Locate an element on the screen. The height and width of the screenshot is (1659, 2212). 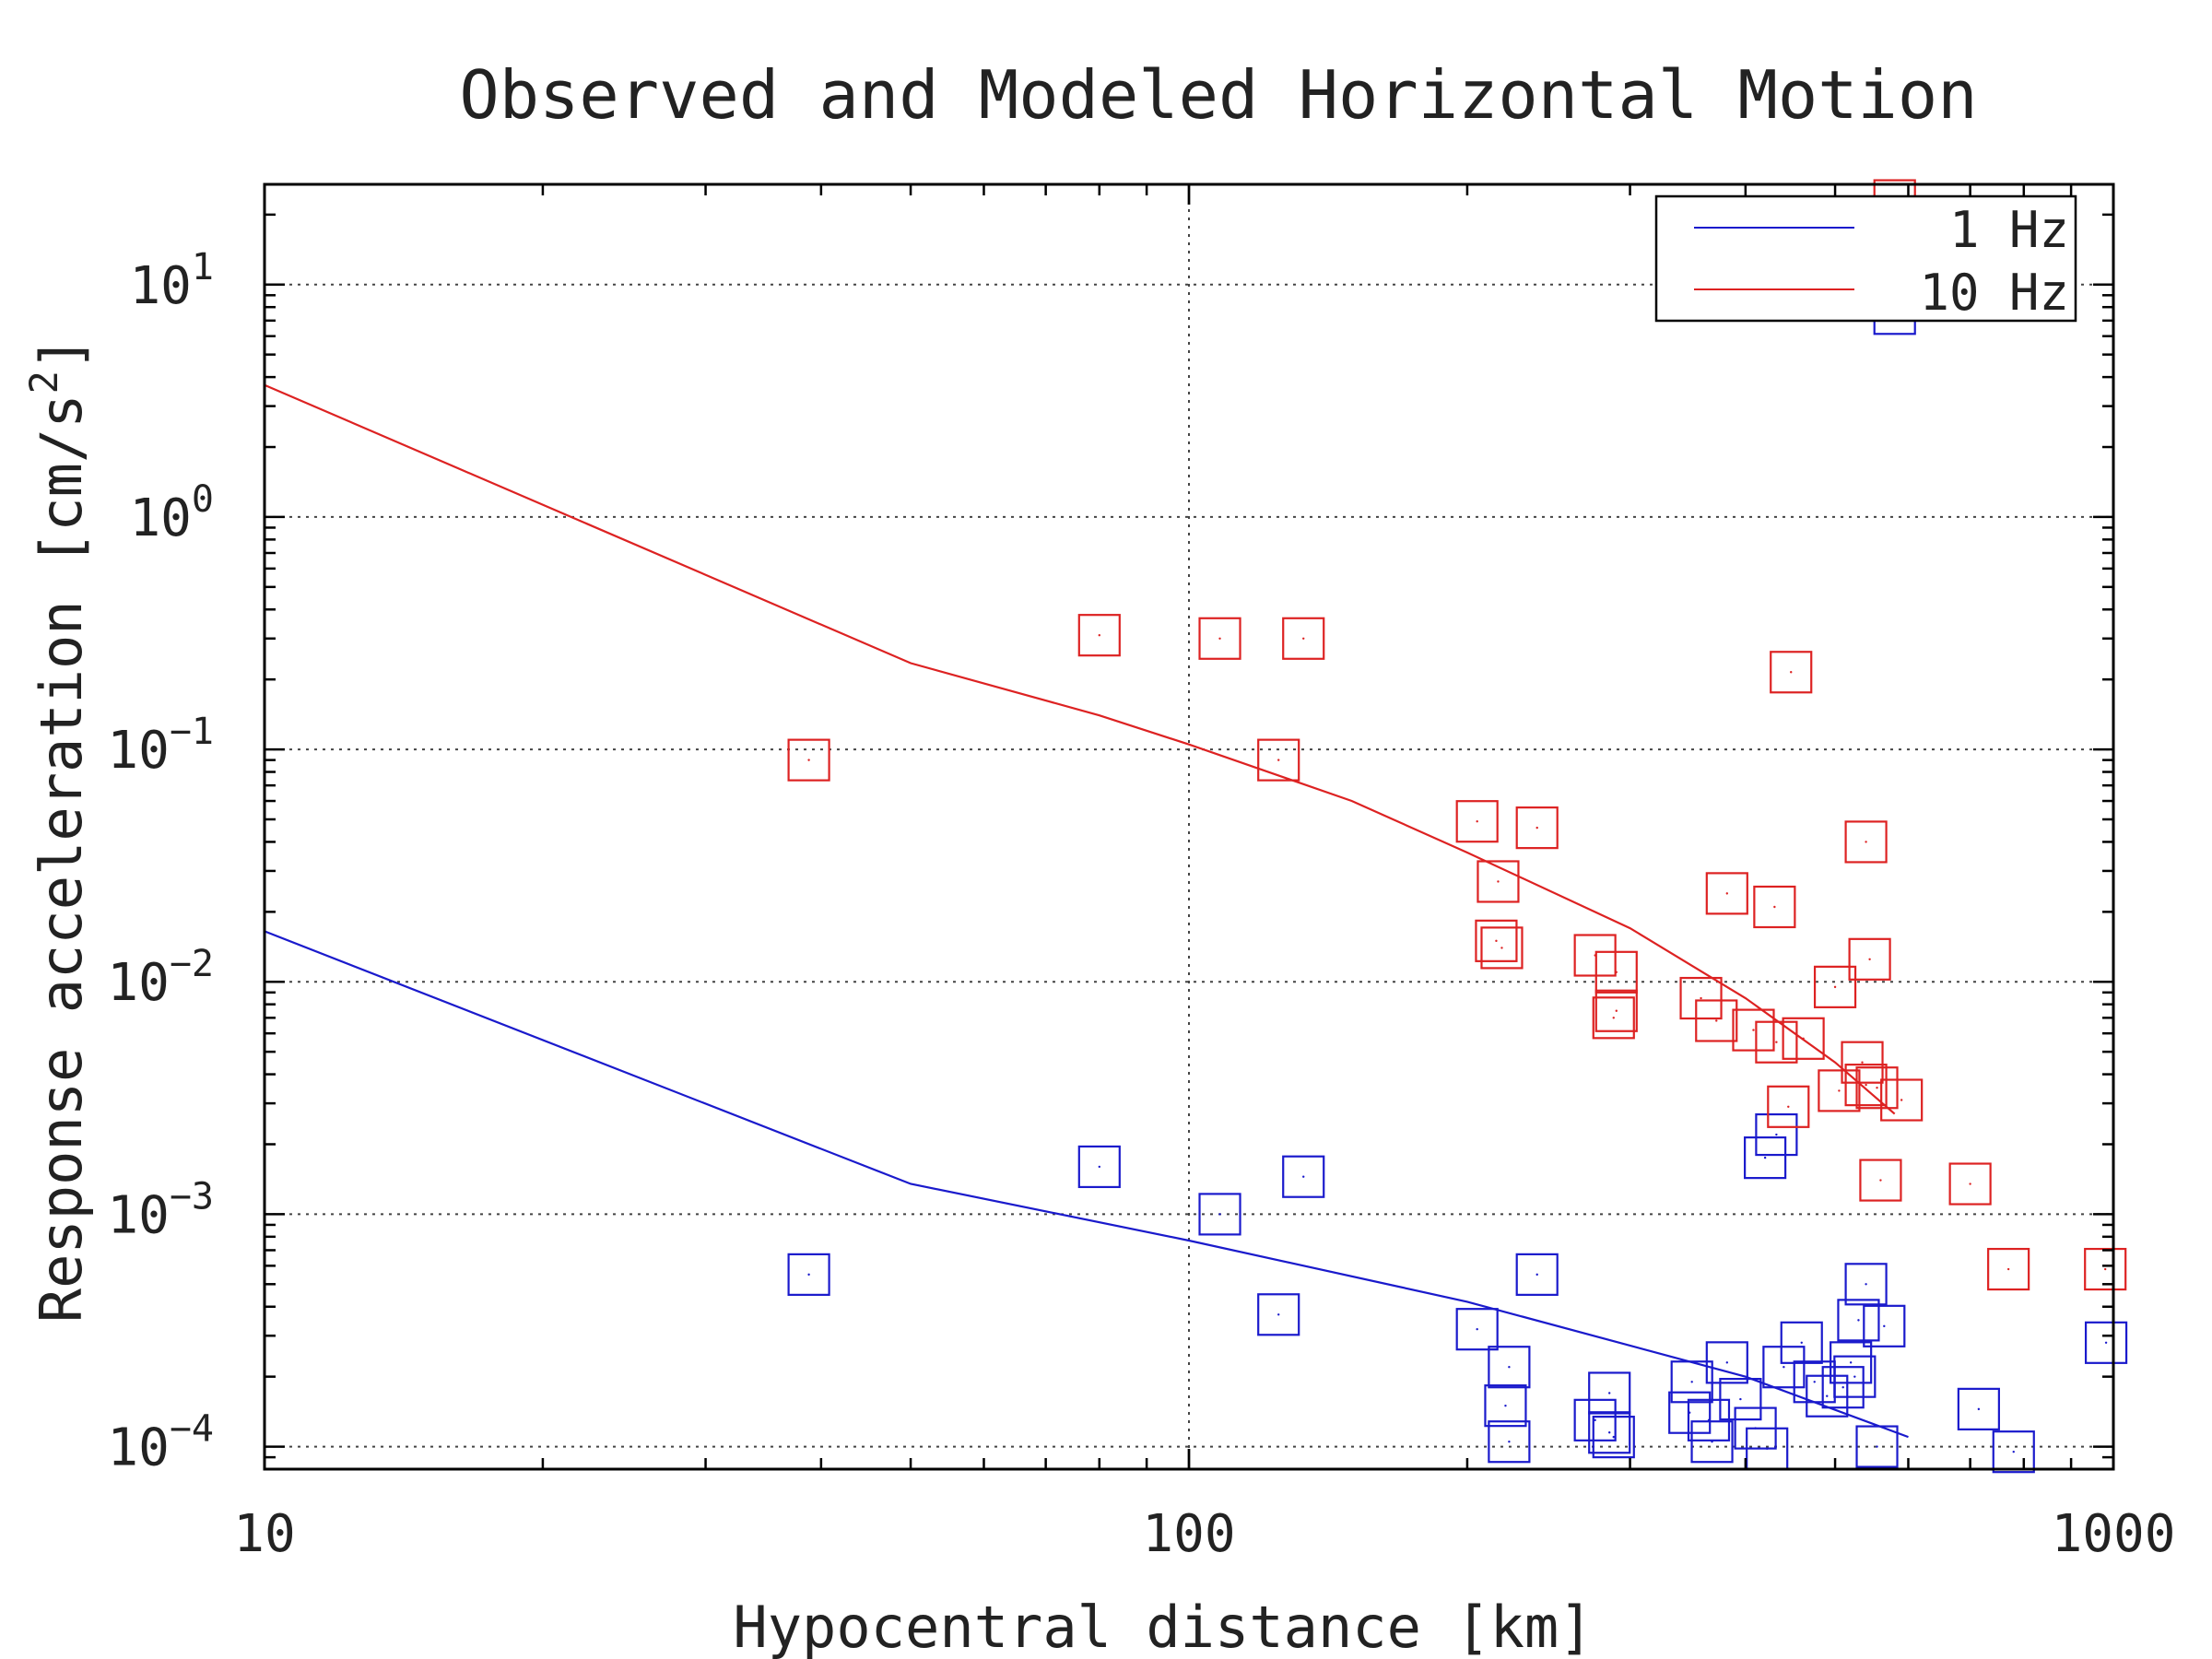
y-tick-label-exponent: 1 is located at coordinates (203, 267).